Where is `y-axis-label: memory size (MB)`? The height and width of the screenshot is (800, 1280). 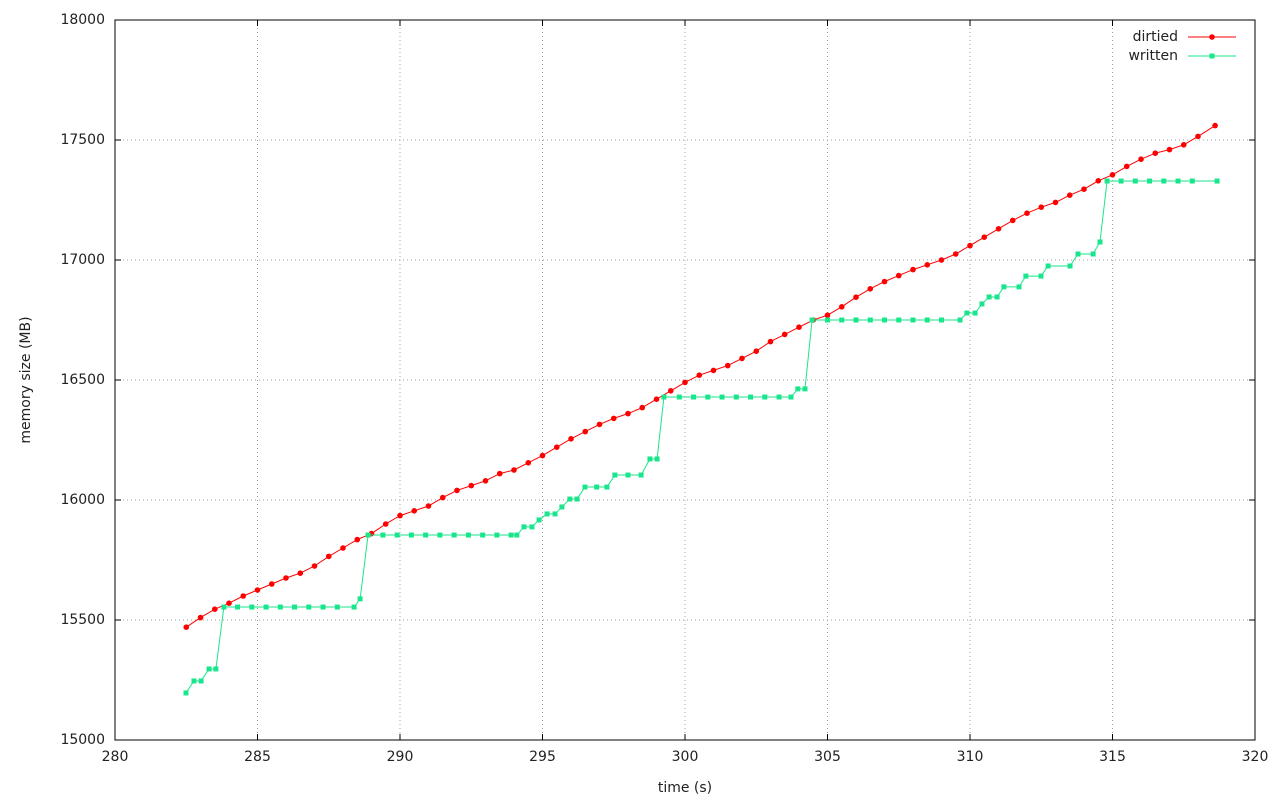 y-axis-label: memory size (MB) is located at coordinates (26, 379).